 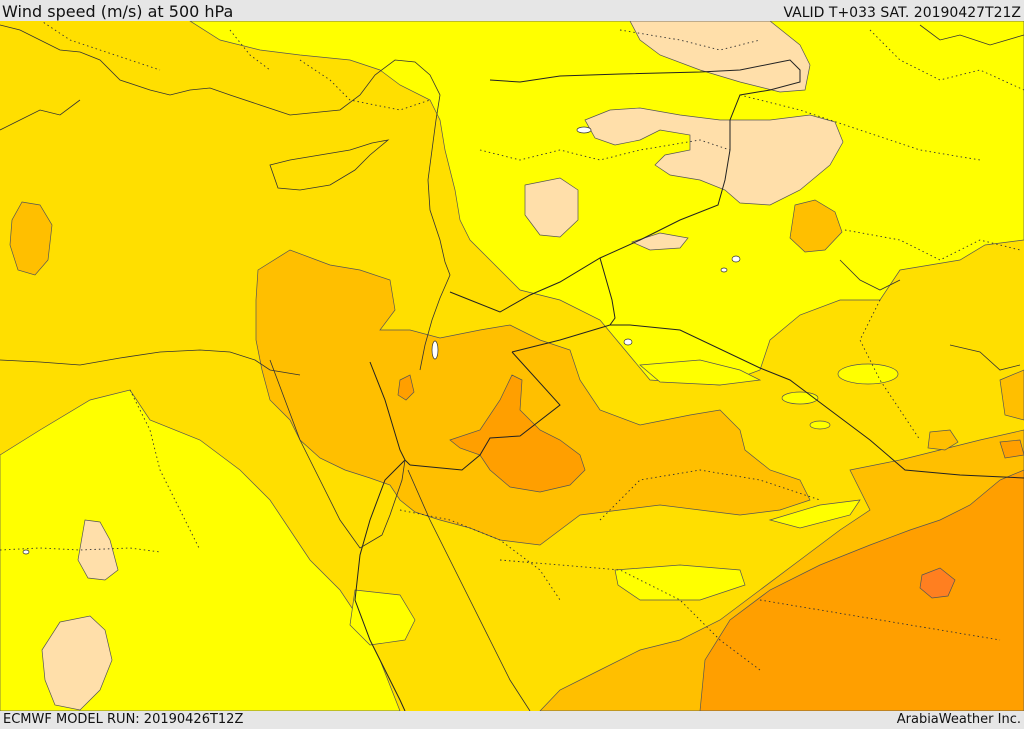 What do you see at coordinates (720, 57) in the screenshot?
I see `peach-region-n` at bounding box center [720, 57].